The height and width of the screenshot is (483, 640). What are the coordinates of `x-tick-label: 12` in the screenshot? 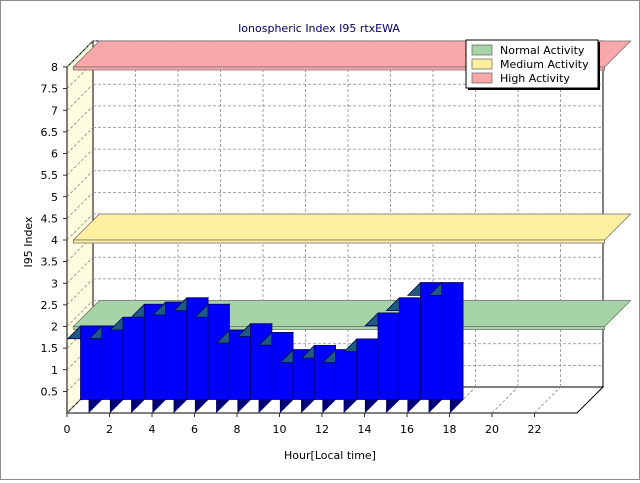 It's located at (322, 429).